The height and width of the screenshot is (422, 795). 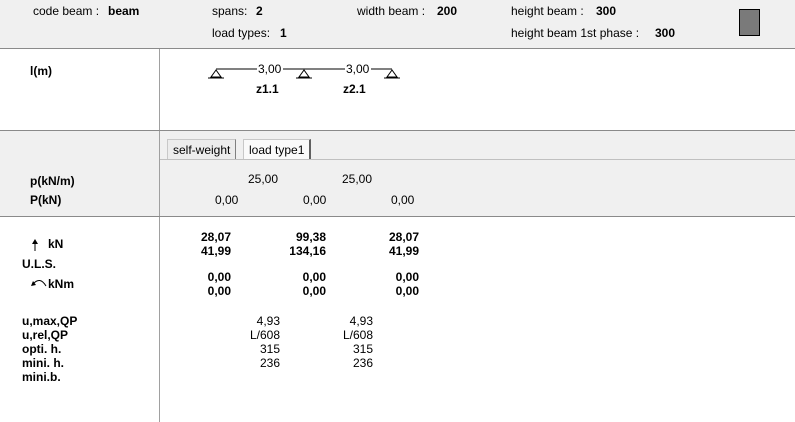 What do you see at coordinates (52, 181) in the screenshot?
I see `distributed-load-label: p(kN/m)` at bounding box center [52, 181].